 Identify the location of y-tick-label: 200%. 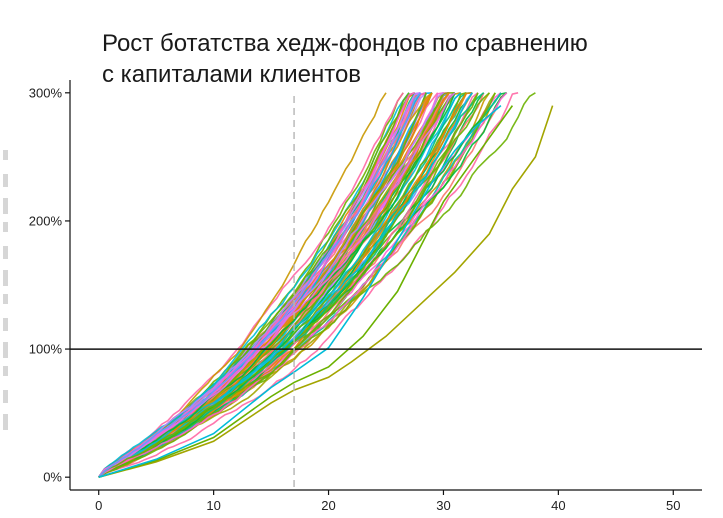
(46, 220).